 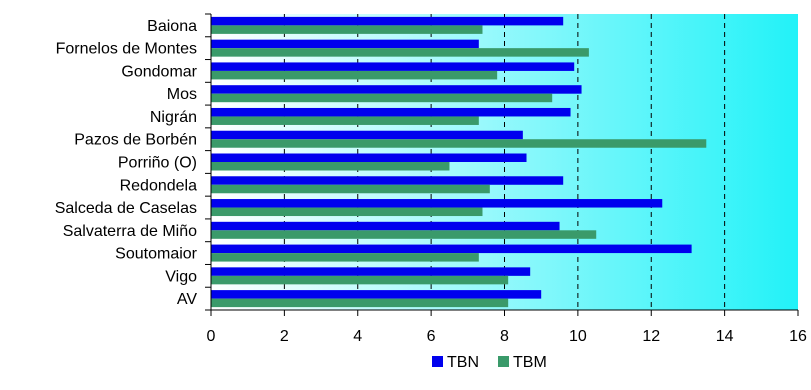 What do you see at coordinates (530, 362) in the screenshot?
I see `legend-label-tbm: TBM` at bounding box center [530, 362].